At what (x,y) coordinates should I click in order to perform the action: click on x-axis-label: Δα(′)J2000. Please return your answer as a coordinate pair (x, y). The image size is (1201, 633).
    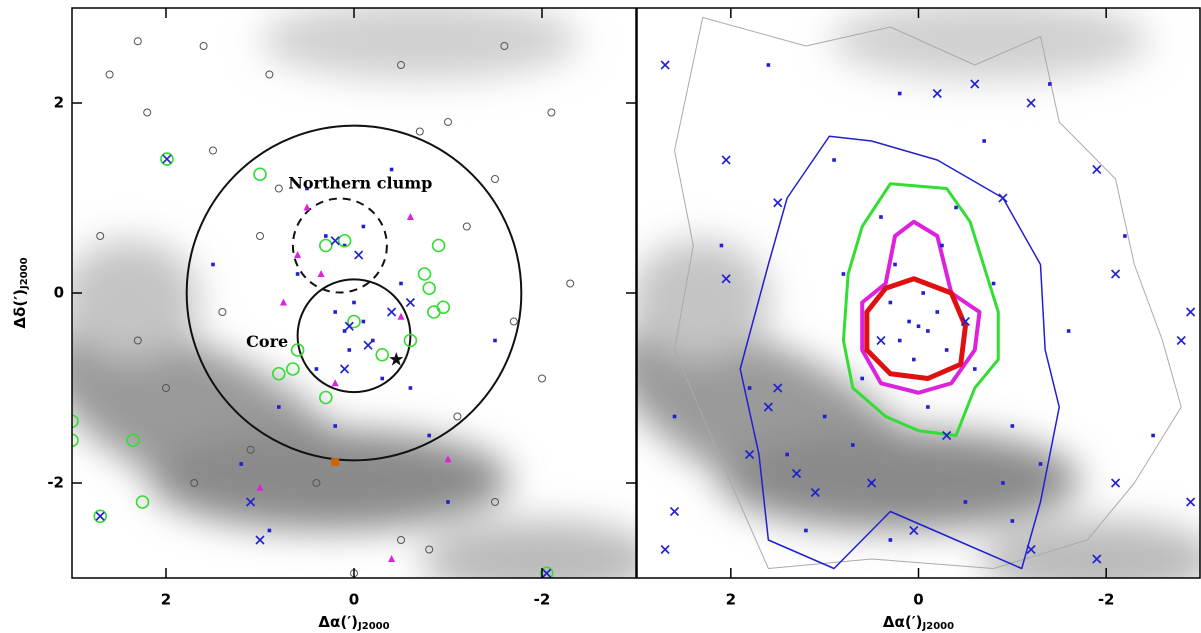
    Looking at the image, I should click on (353, 623).